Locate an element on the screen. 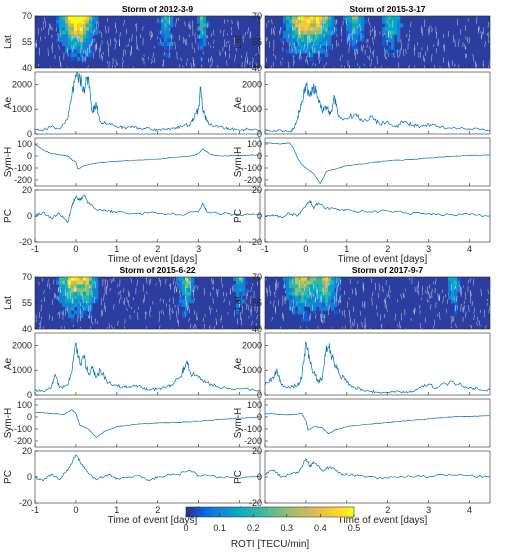 This screenshot has width=517, height=555. y-tick-label: 0 is located at coordinates (29, 216).